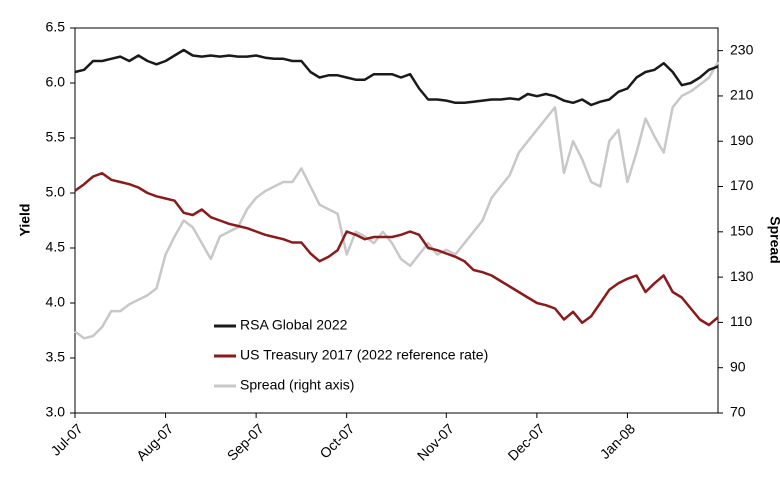 The height and width of the screenshot is (487, 780). Describe the element at coordinates (742, 49) in the screenshot. I see `y2-tick-label: 230` at that location.